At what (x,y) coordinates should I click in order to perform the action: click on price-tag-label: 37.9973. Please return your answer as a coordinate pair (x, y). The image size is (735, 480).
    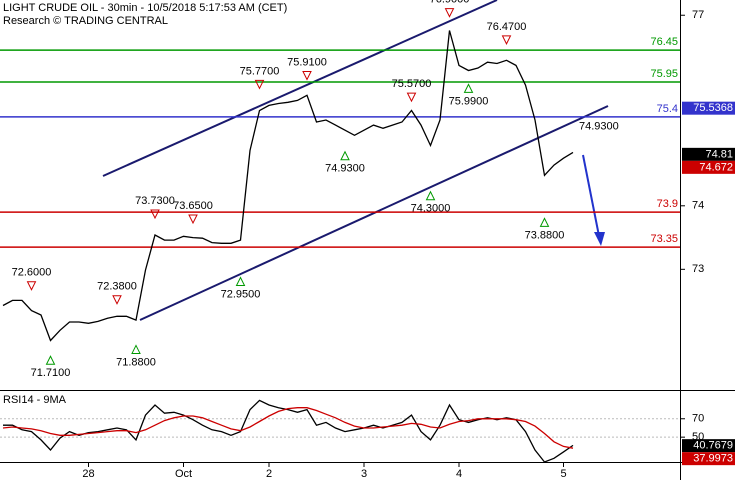
    Looking at the image, I should click on (713, 459).